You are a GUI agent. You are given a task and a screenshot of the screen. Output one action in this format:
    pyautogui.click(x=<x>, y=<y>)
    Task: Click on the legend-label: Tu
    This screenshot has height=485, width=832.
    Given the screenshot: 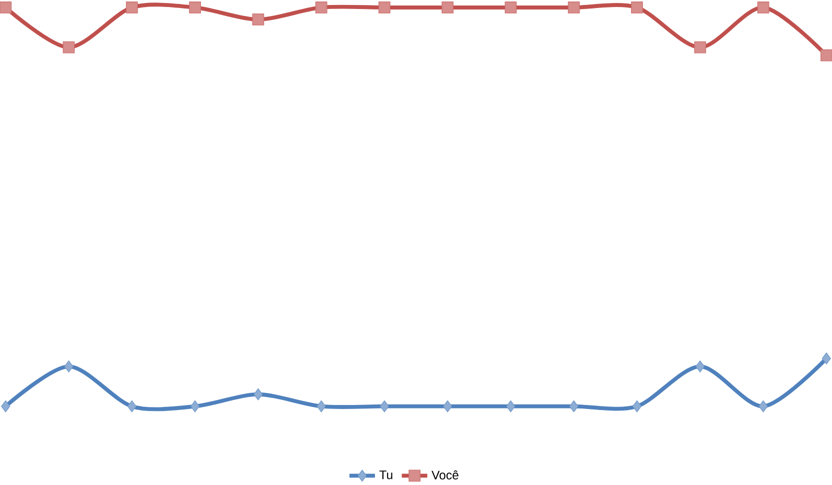 What is the action you would take?
    pyautogui.click(x=385, y=474)
    